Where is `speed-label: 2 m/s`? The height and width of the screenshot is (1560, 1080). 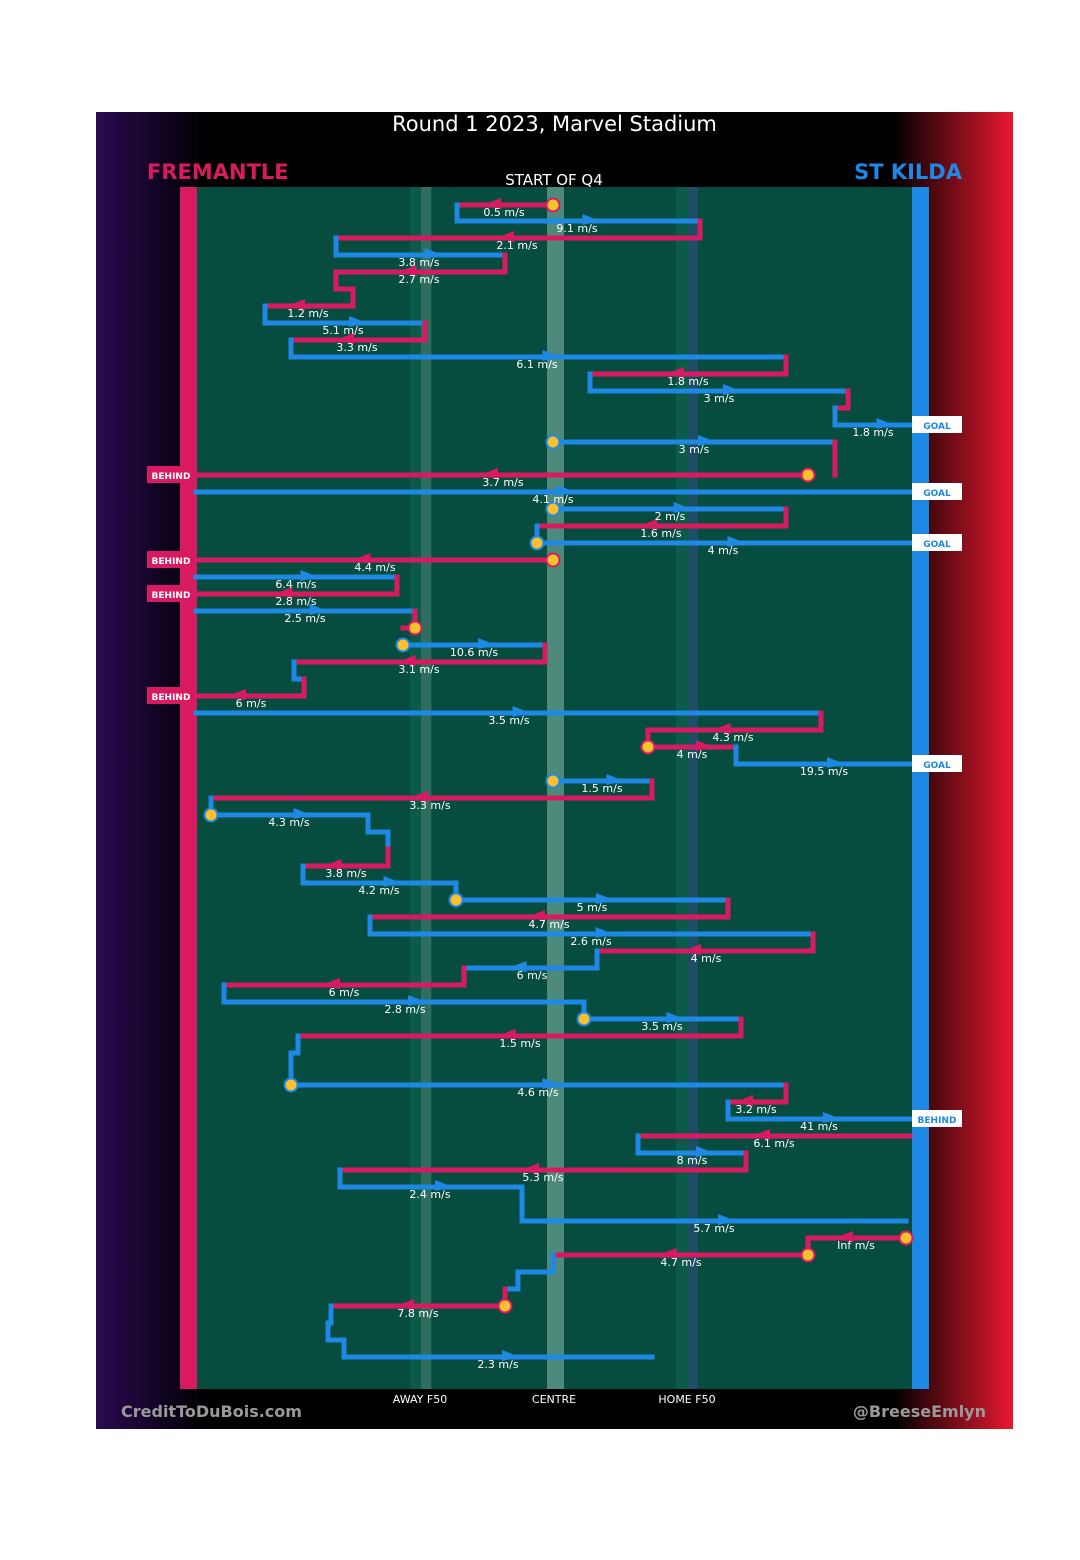 speed-label: 2 m/s is located at coordinates (670, 516).